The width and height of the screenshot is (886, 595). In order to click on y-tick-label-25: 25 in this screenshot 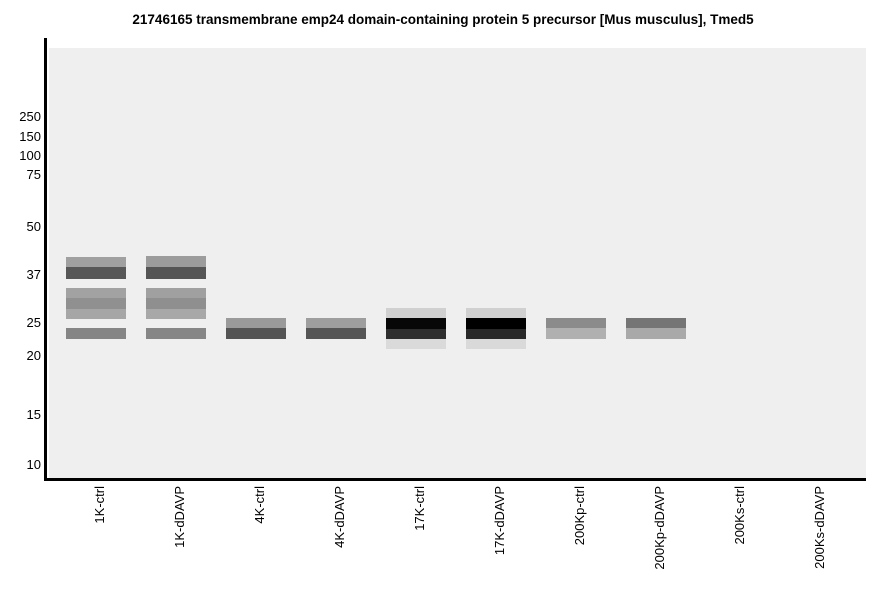, I will do `click(33, 322)`.